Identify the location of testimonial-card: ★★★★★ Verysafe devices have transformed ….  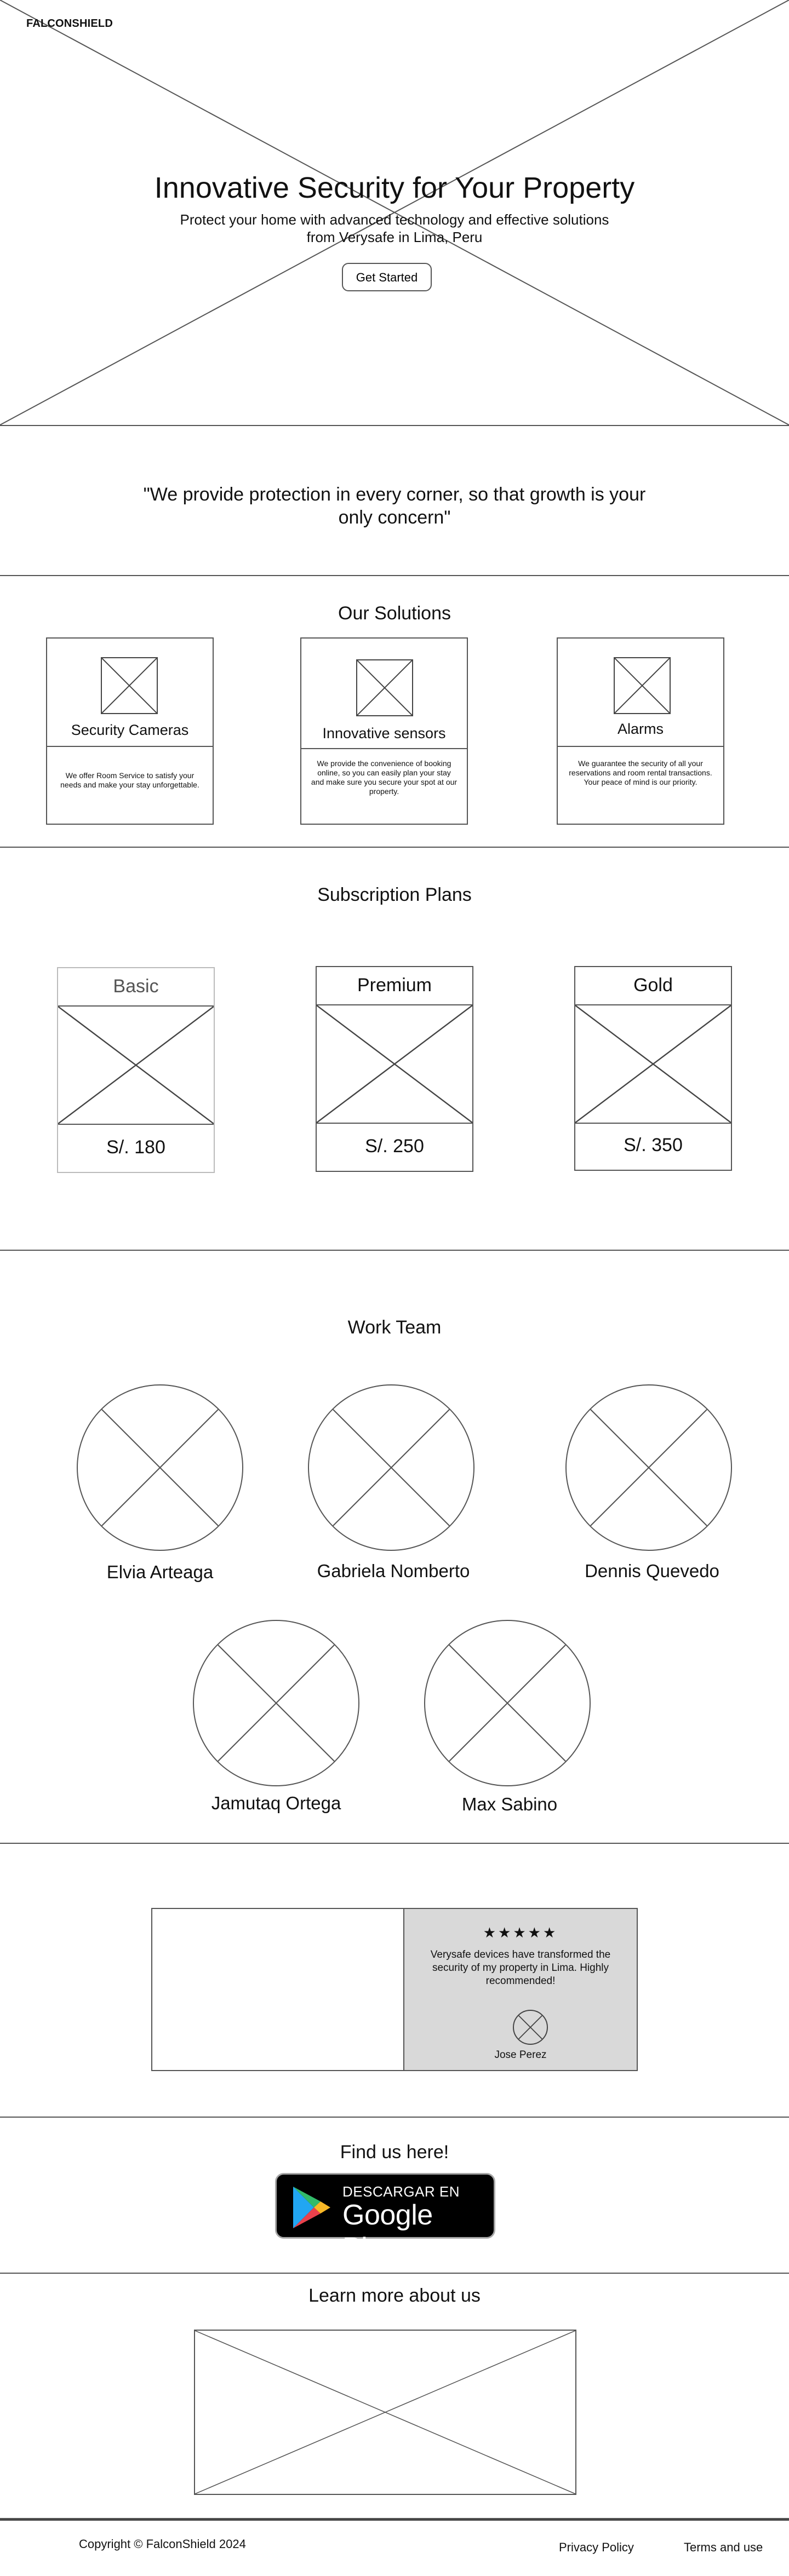
(395, 1990).